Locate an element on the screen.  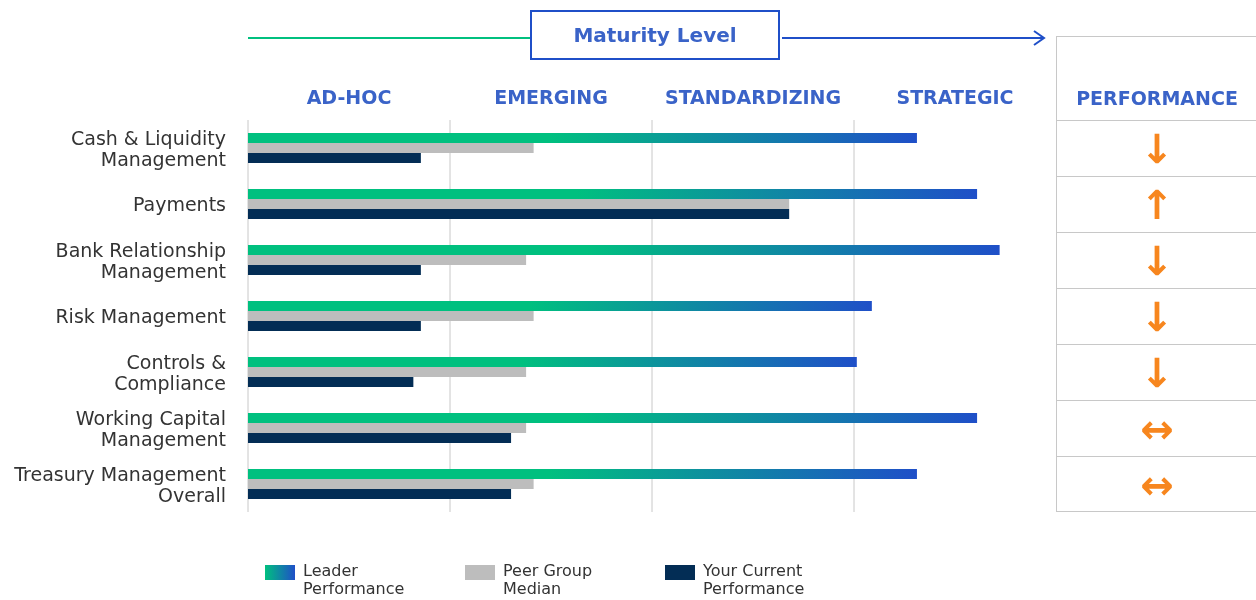
y-tick-label: Risk Management is located at coordinates (140, 316).